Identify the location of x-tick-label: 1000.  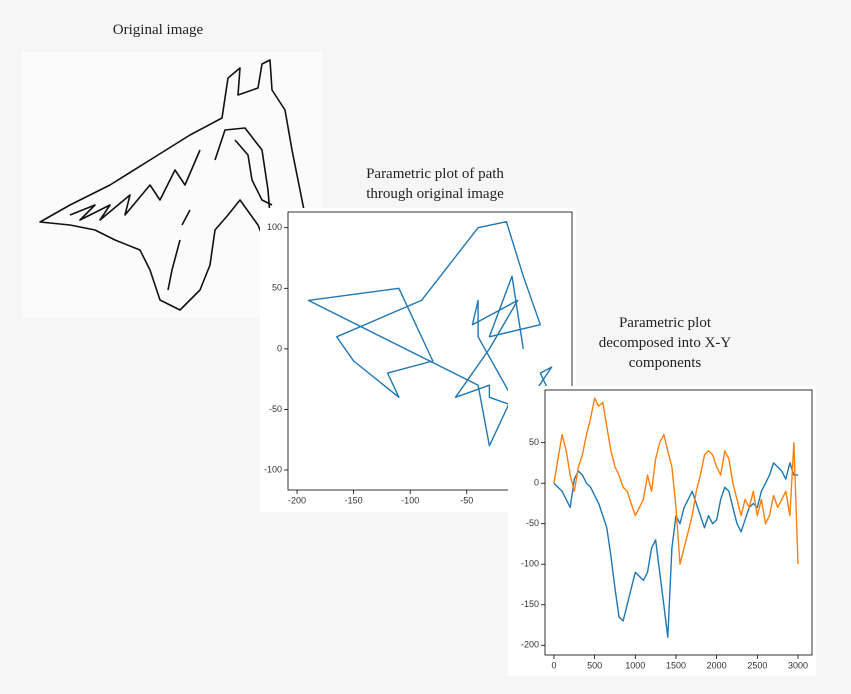
(635, 665).